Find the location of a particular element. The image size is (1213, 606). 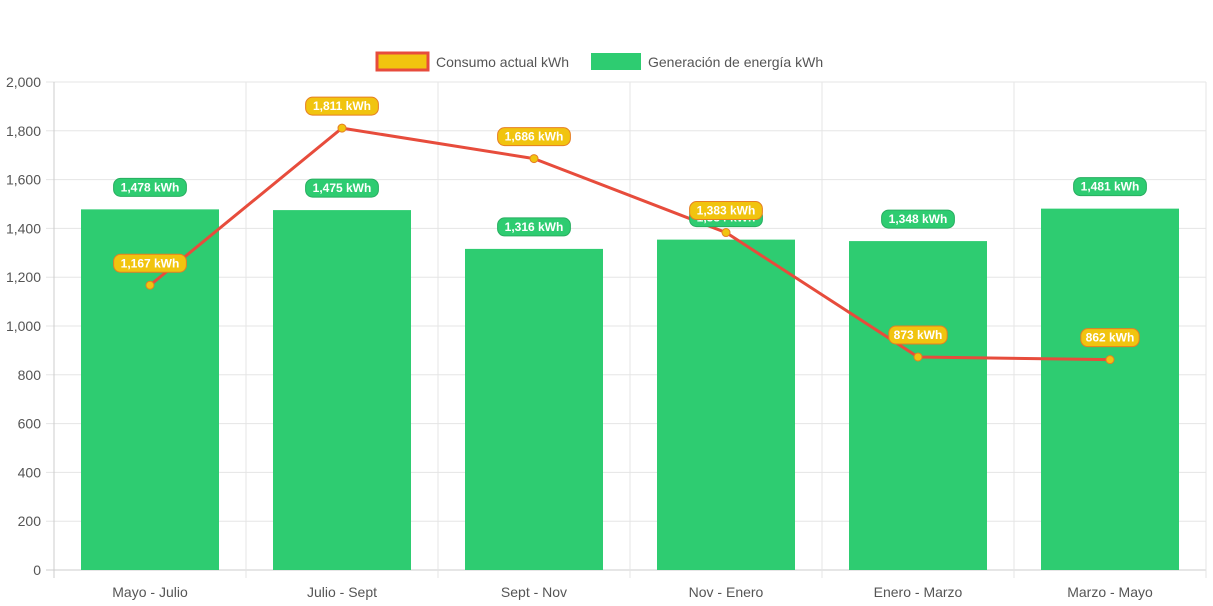

line-data-label: 1,167 kWh is located at coordinates (150, 263).